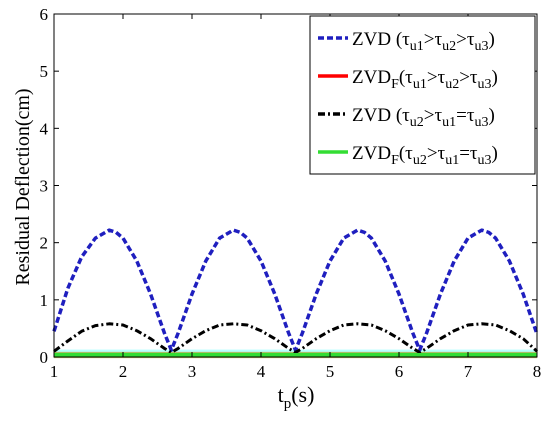 Image resolution: width=550 pixels, height=422 pixels. Describe the element at coordinates (44, 128) in the screenshot. I see `y-tick-label: 4` at that location.